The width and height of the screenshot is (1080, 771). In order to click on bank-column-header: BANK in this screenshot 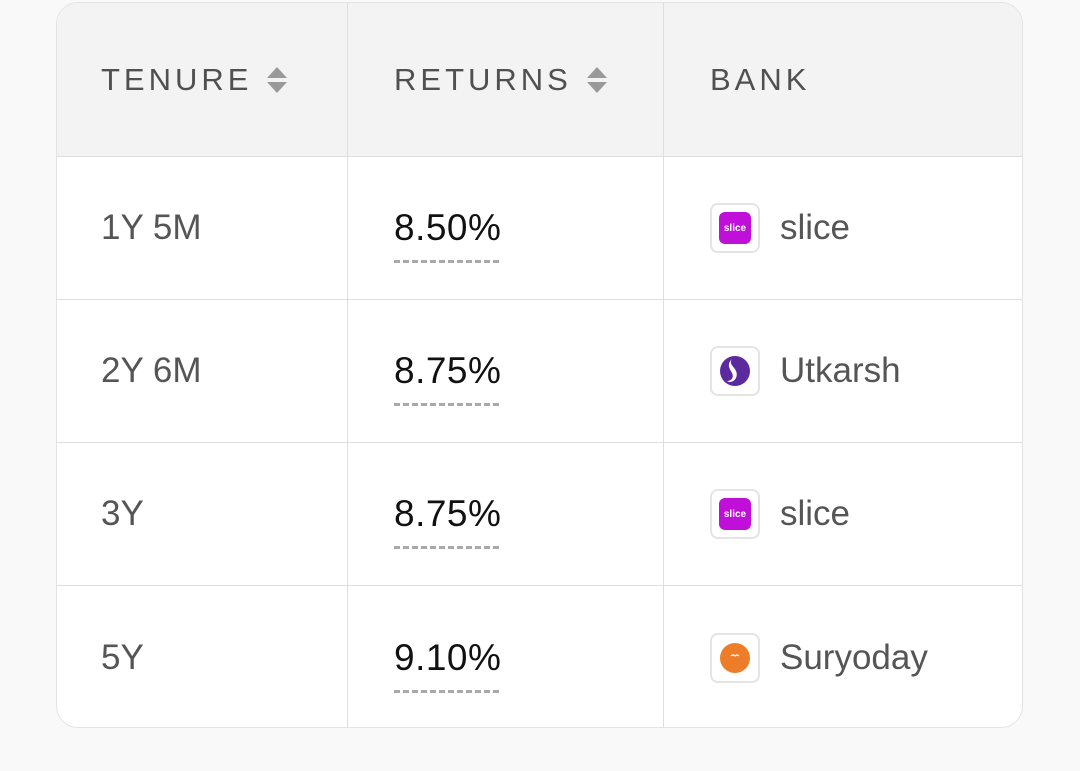, I will do `click(843, 79)`.